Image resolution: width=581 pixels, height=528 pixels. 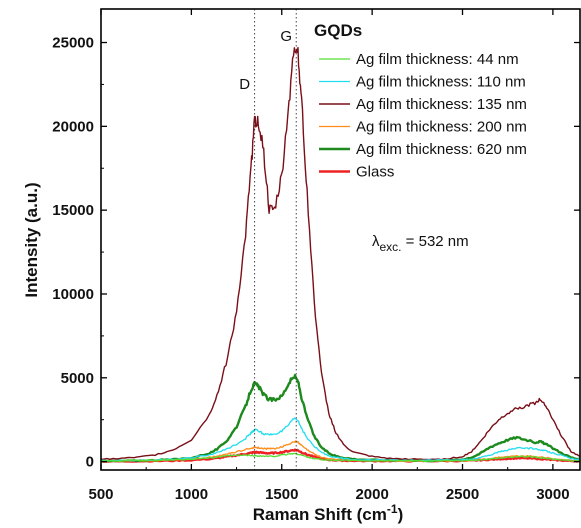 What do you see at coordinates (73, 43) in the screenshot?
I see `y-tick-label: 25000` at bounding box center [73, 43].